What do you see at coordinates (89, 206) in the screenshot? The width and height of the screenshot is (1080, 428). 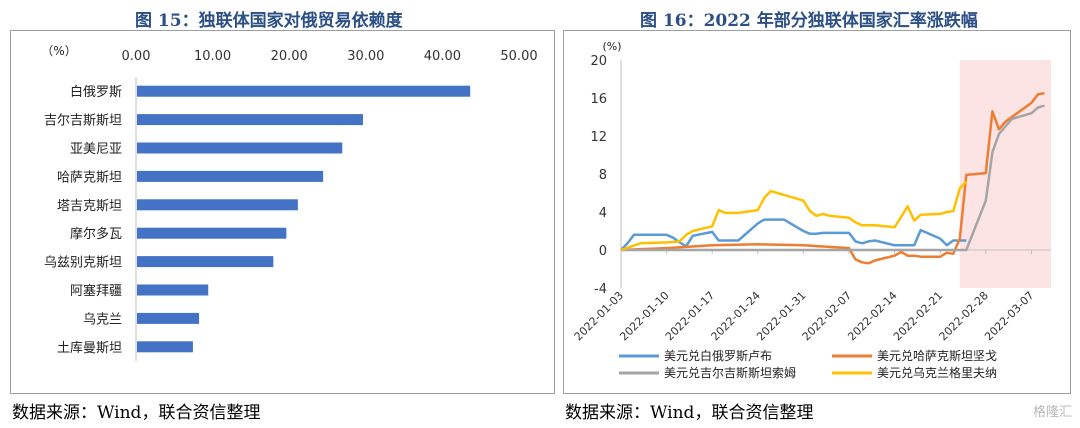 I see `category-label: 塔吉克斯坦` at bounding box center [89, 206].